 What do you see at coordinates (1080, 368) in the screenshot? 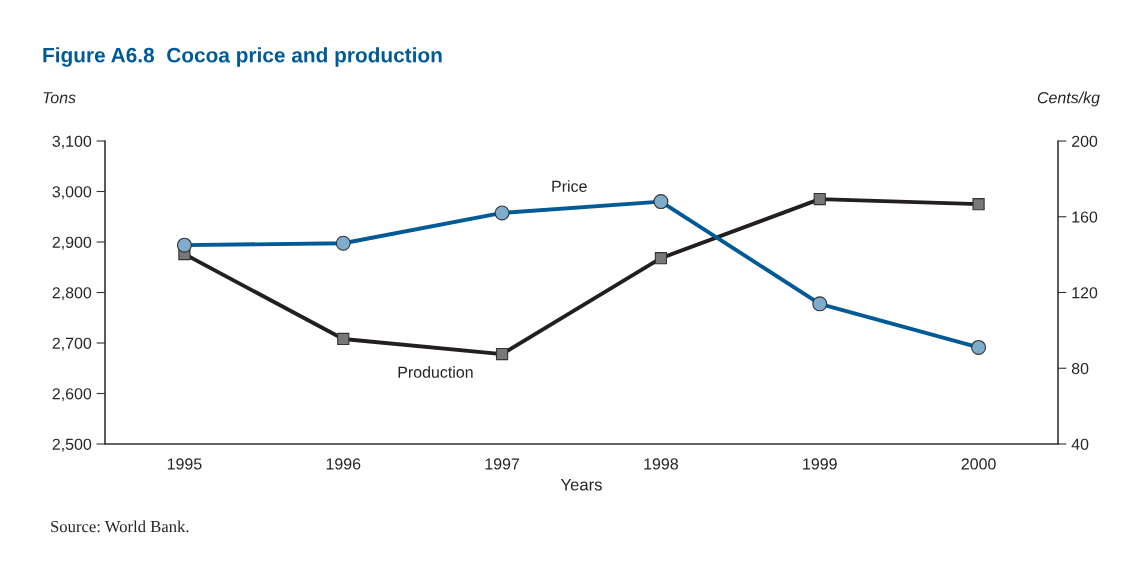
I see `y2-tick-label: 80` at bounding box center [1080, 368].